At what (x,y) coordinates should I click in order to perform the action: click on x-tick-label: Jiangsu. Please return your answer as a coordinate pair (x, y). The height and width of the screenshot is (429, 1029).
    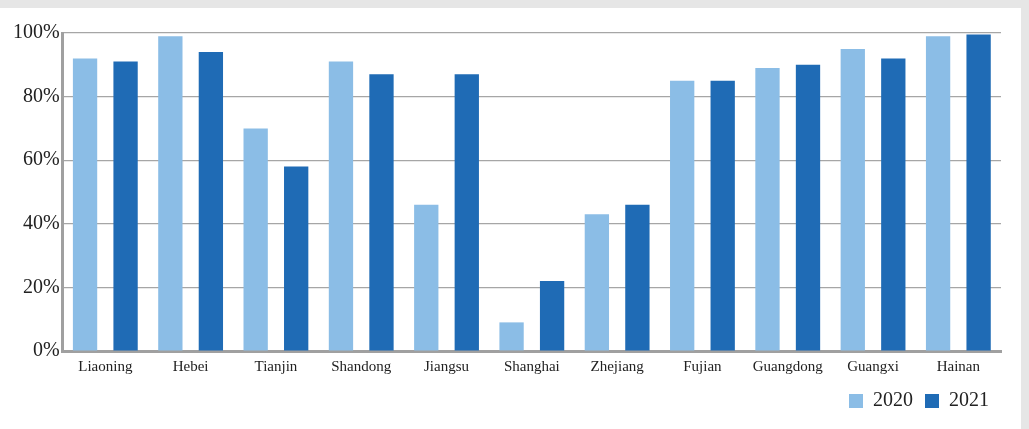
    Looking at the image, I should click on (447, 365).